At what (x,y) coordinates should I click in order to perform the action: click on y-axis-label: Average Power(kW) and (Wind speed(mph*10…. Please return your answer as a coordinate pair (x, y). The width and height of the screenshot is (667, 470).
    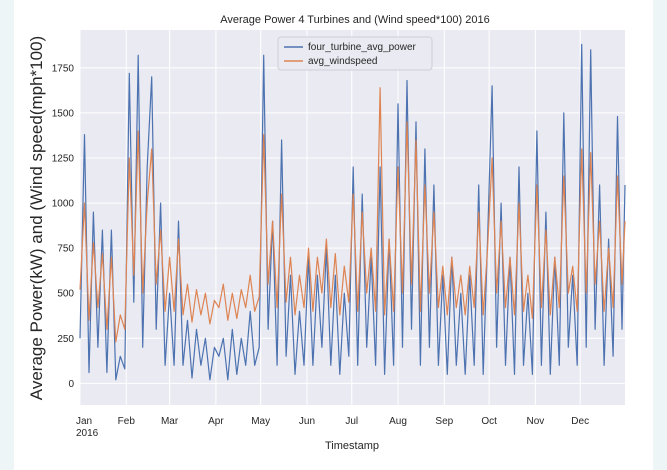
    Looking at the image, I should click on (36, 218).